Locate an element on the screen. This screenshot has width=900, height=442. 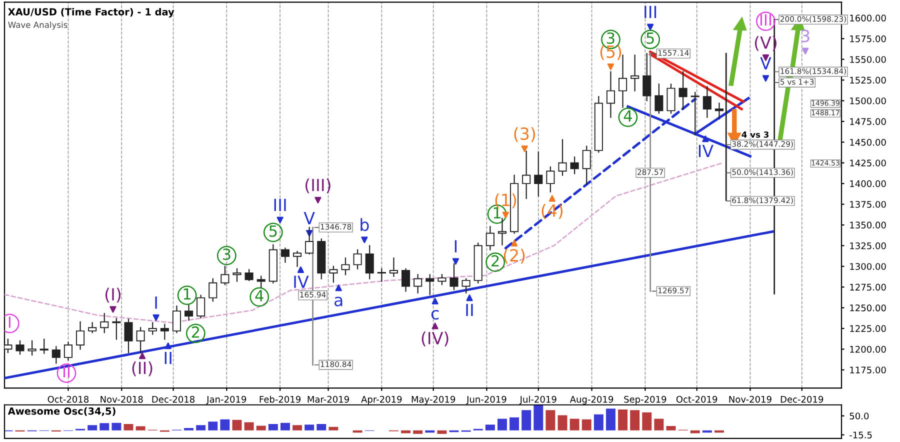
x-tick-label: Apr-2019 is located at coordinates (381, 400).